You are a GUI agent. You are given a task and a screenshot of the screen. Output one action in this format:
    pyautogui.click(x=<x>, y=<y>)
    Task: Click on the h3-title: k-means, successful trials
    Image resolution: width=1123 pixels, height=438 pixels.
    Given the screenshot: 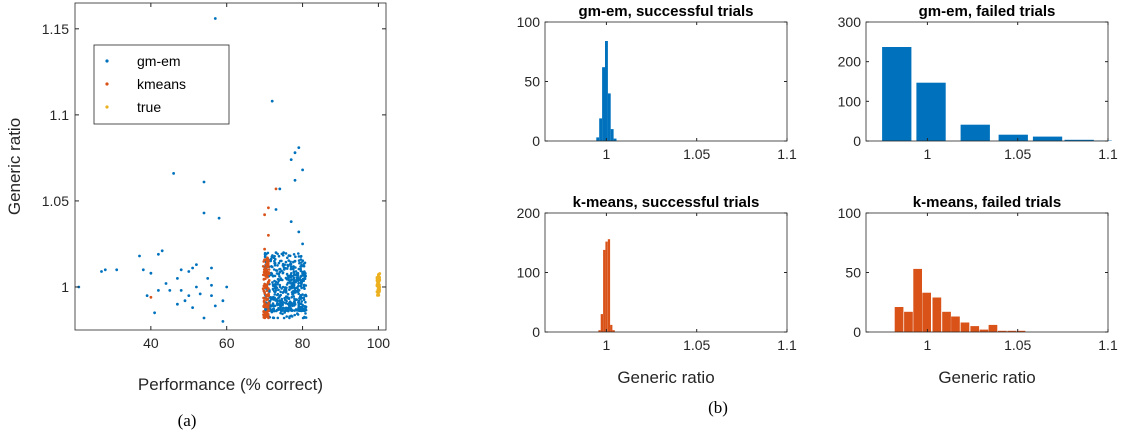 What is the action you would take?
    pyautogui.click(x=666, y=202)
    